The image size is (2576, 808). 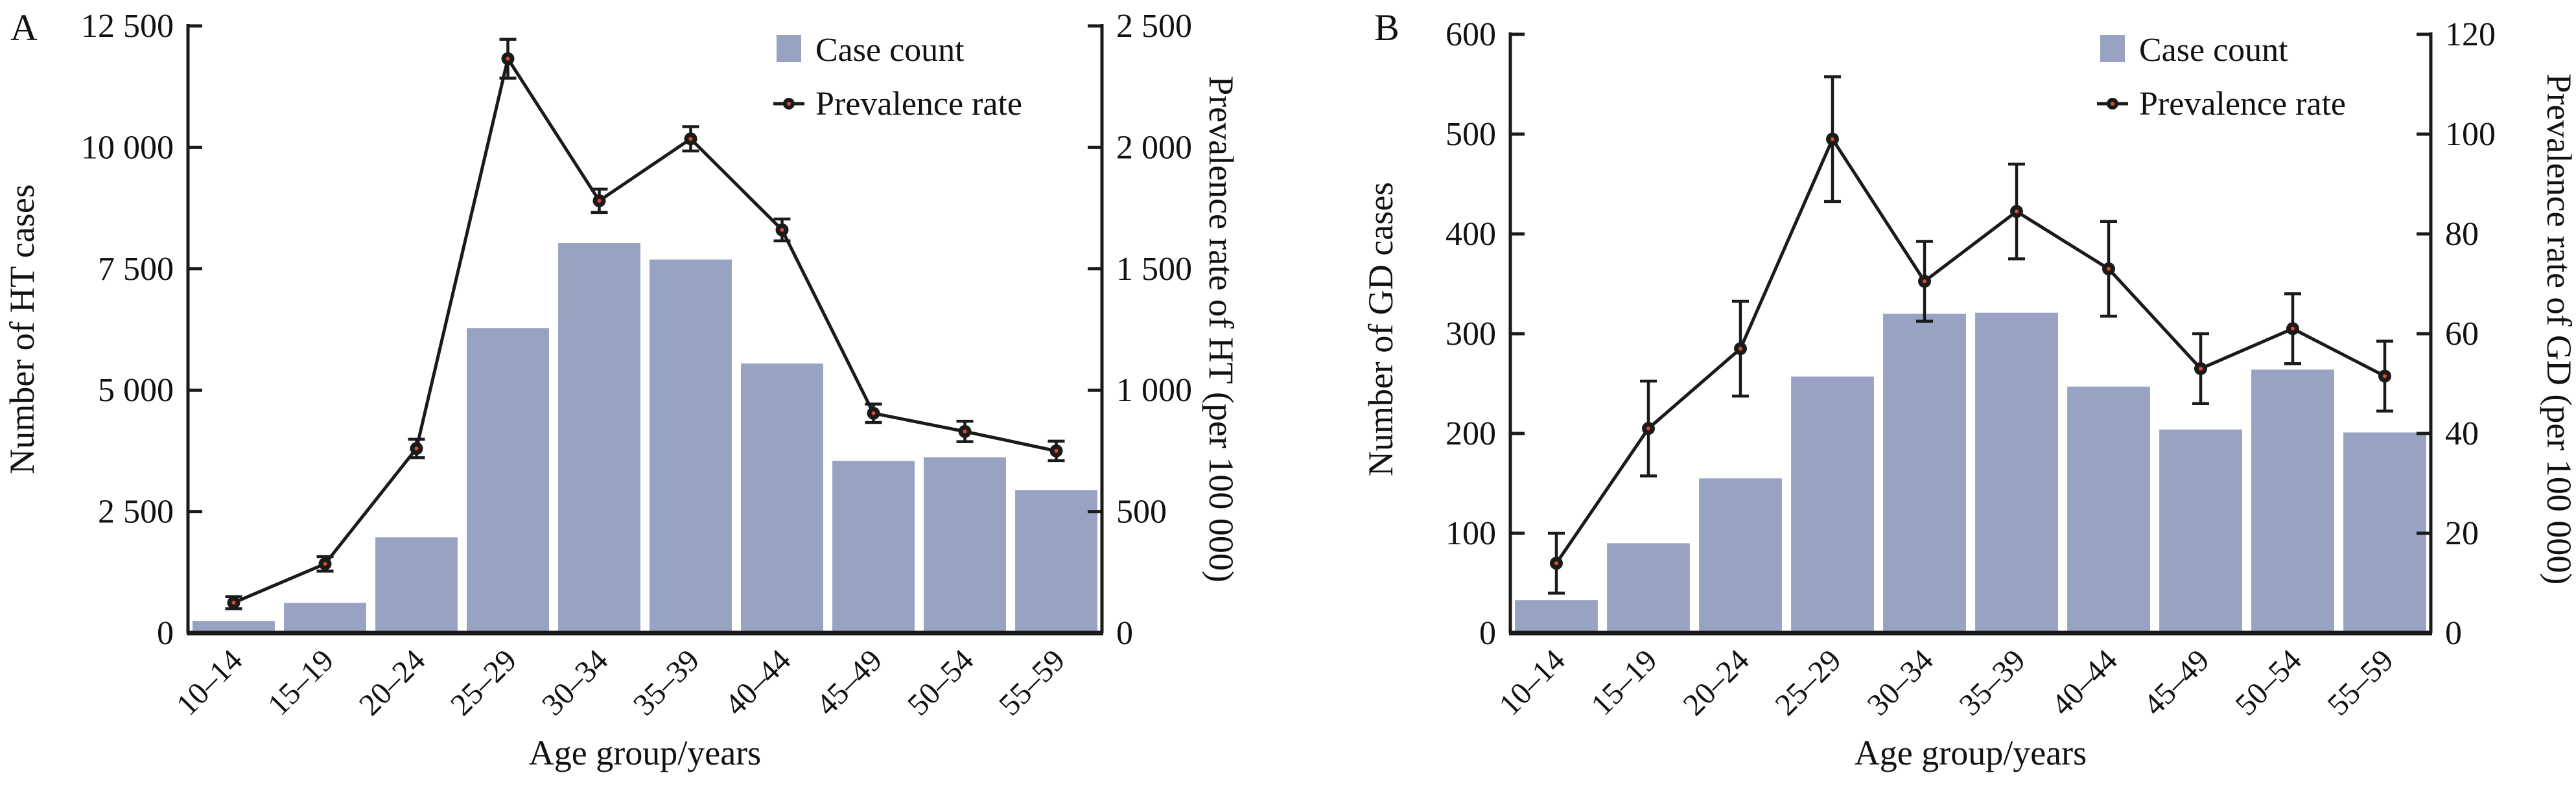 What do you see at coordinates (789, 48) in the screenshot?
I see `legend-swatch-case-count-a` at bounding box center [789, 48].